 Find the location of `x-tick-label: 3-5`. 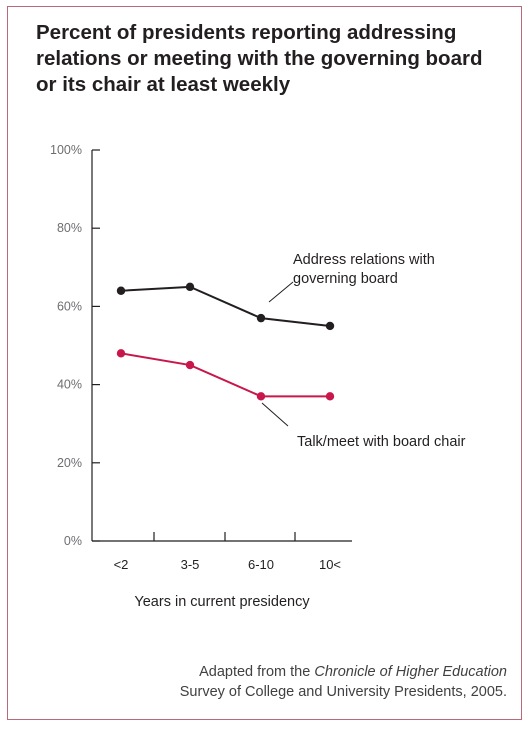

x-tick-label: 3-5 is located at coordinates (190, 564).